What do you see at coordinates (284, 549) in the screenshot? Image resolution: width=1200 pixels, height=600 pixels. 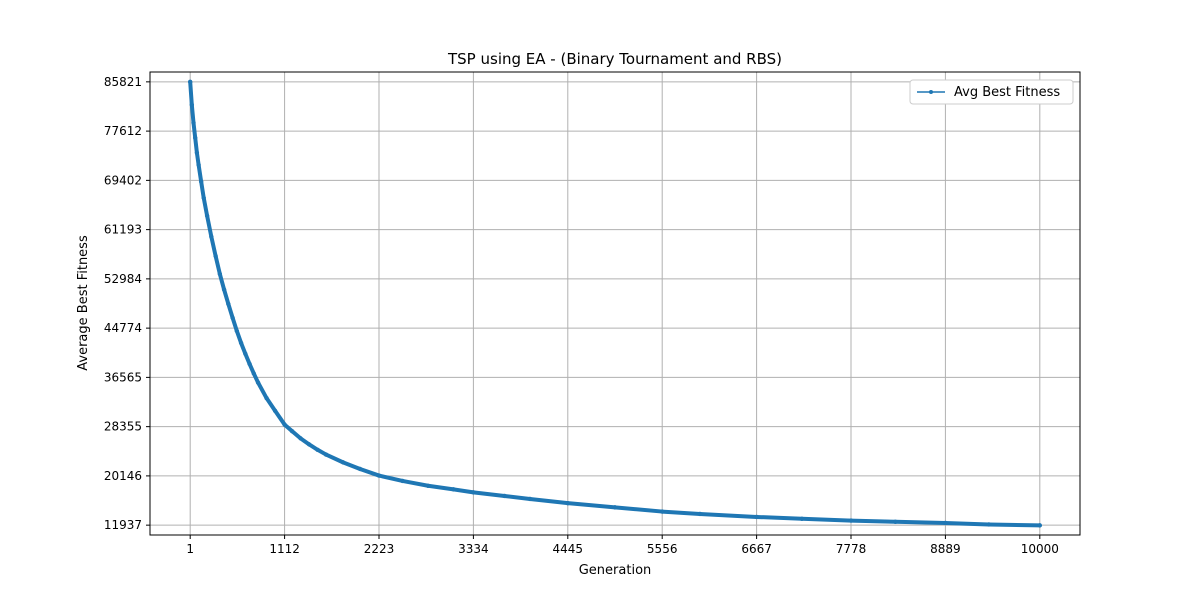 I see `x-tick-label: 1112` at bounding box center [284, 549].